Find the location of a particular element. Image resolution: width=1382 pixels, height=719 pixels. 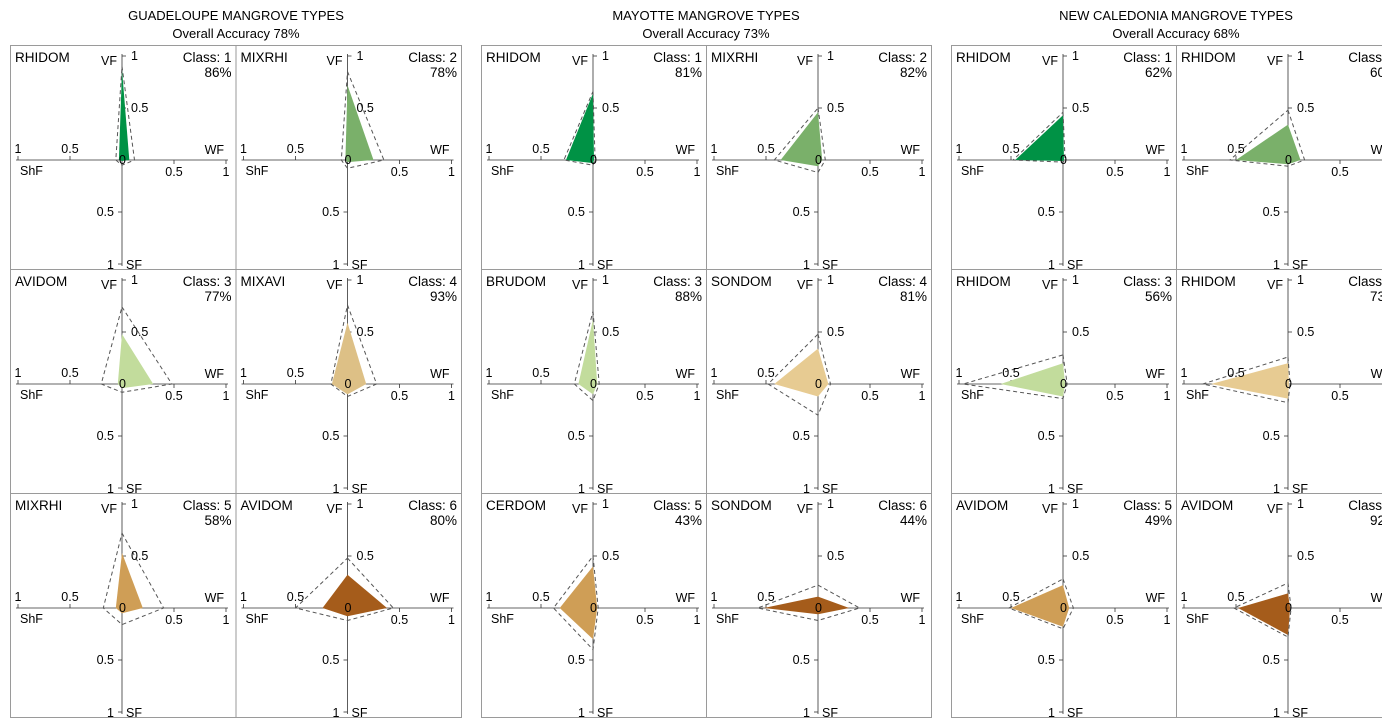

panel-accuracy: 49% is located at coordinates (1158, 520).